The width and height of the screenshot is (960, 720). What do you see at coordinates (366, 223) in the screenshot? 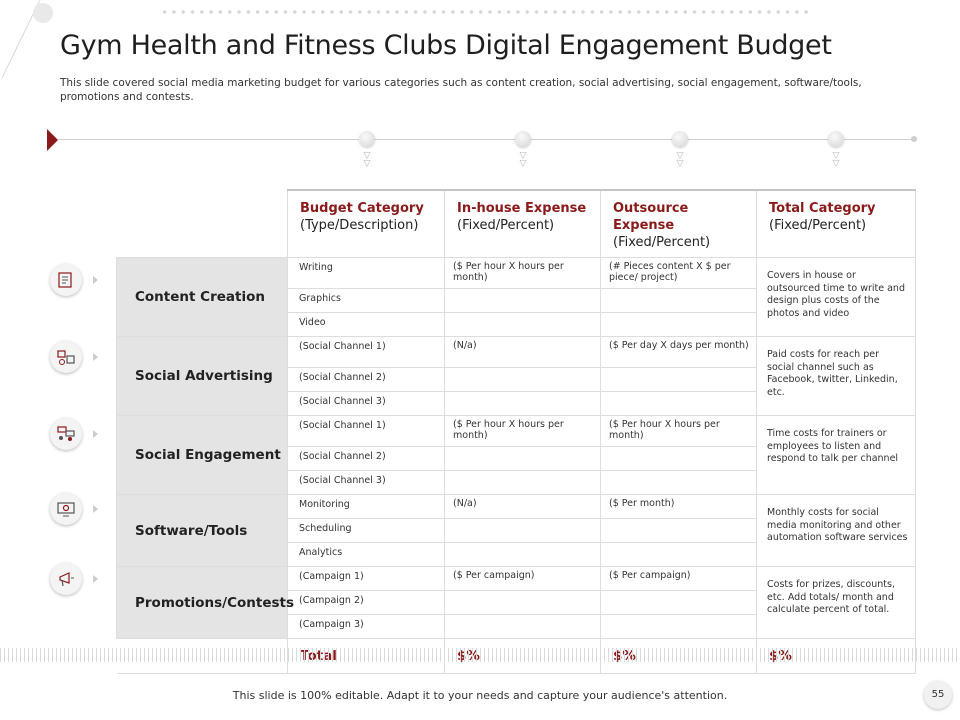
I see `header-budget-category: Budget Category (Type/Description)` at bounding box center [366, 223].